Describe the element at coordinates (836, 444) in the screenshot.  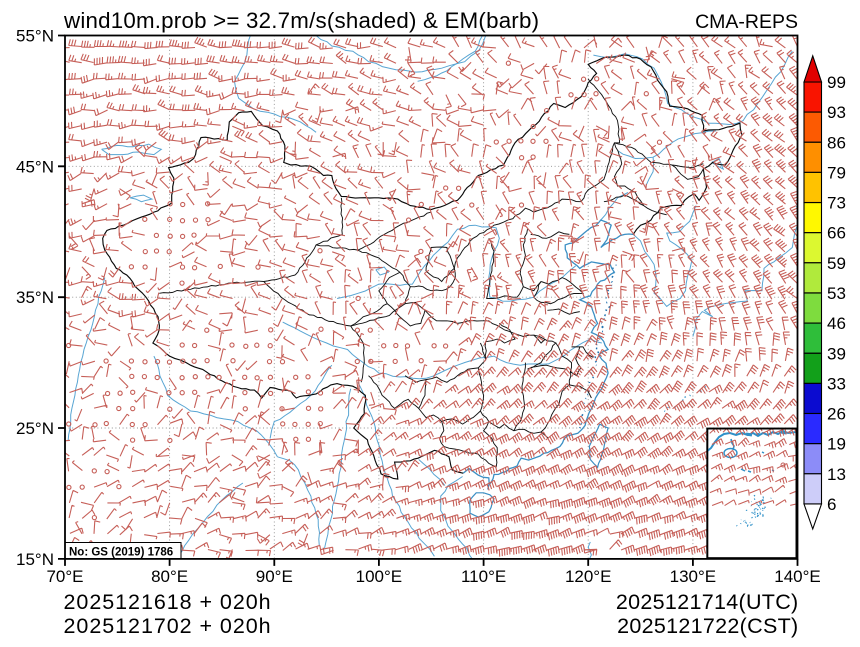
I see `svg-text: 19` at that location.